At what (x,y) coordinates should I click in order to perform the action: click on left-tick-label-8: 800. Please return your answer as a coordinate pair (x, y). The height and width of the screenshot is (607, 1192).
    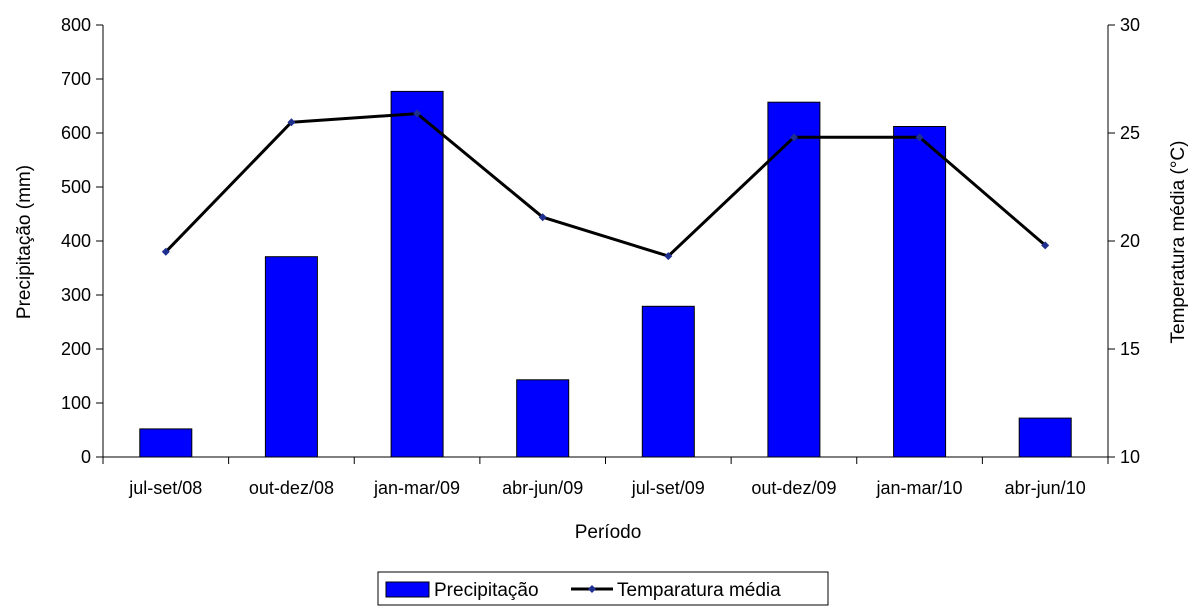
    Looking at the image, I should click on (76, 25).